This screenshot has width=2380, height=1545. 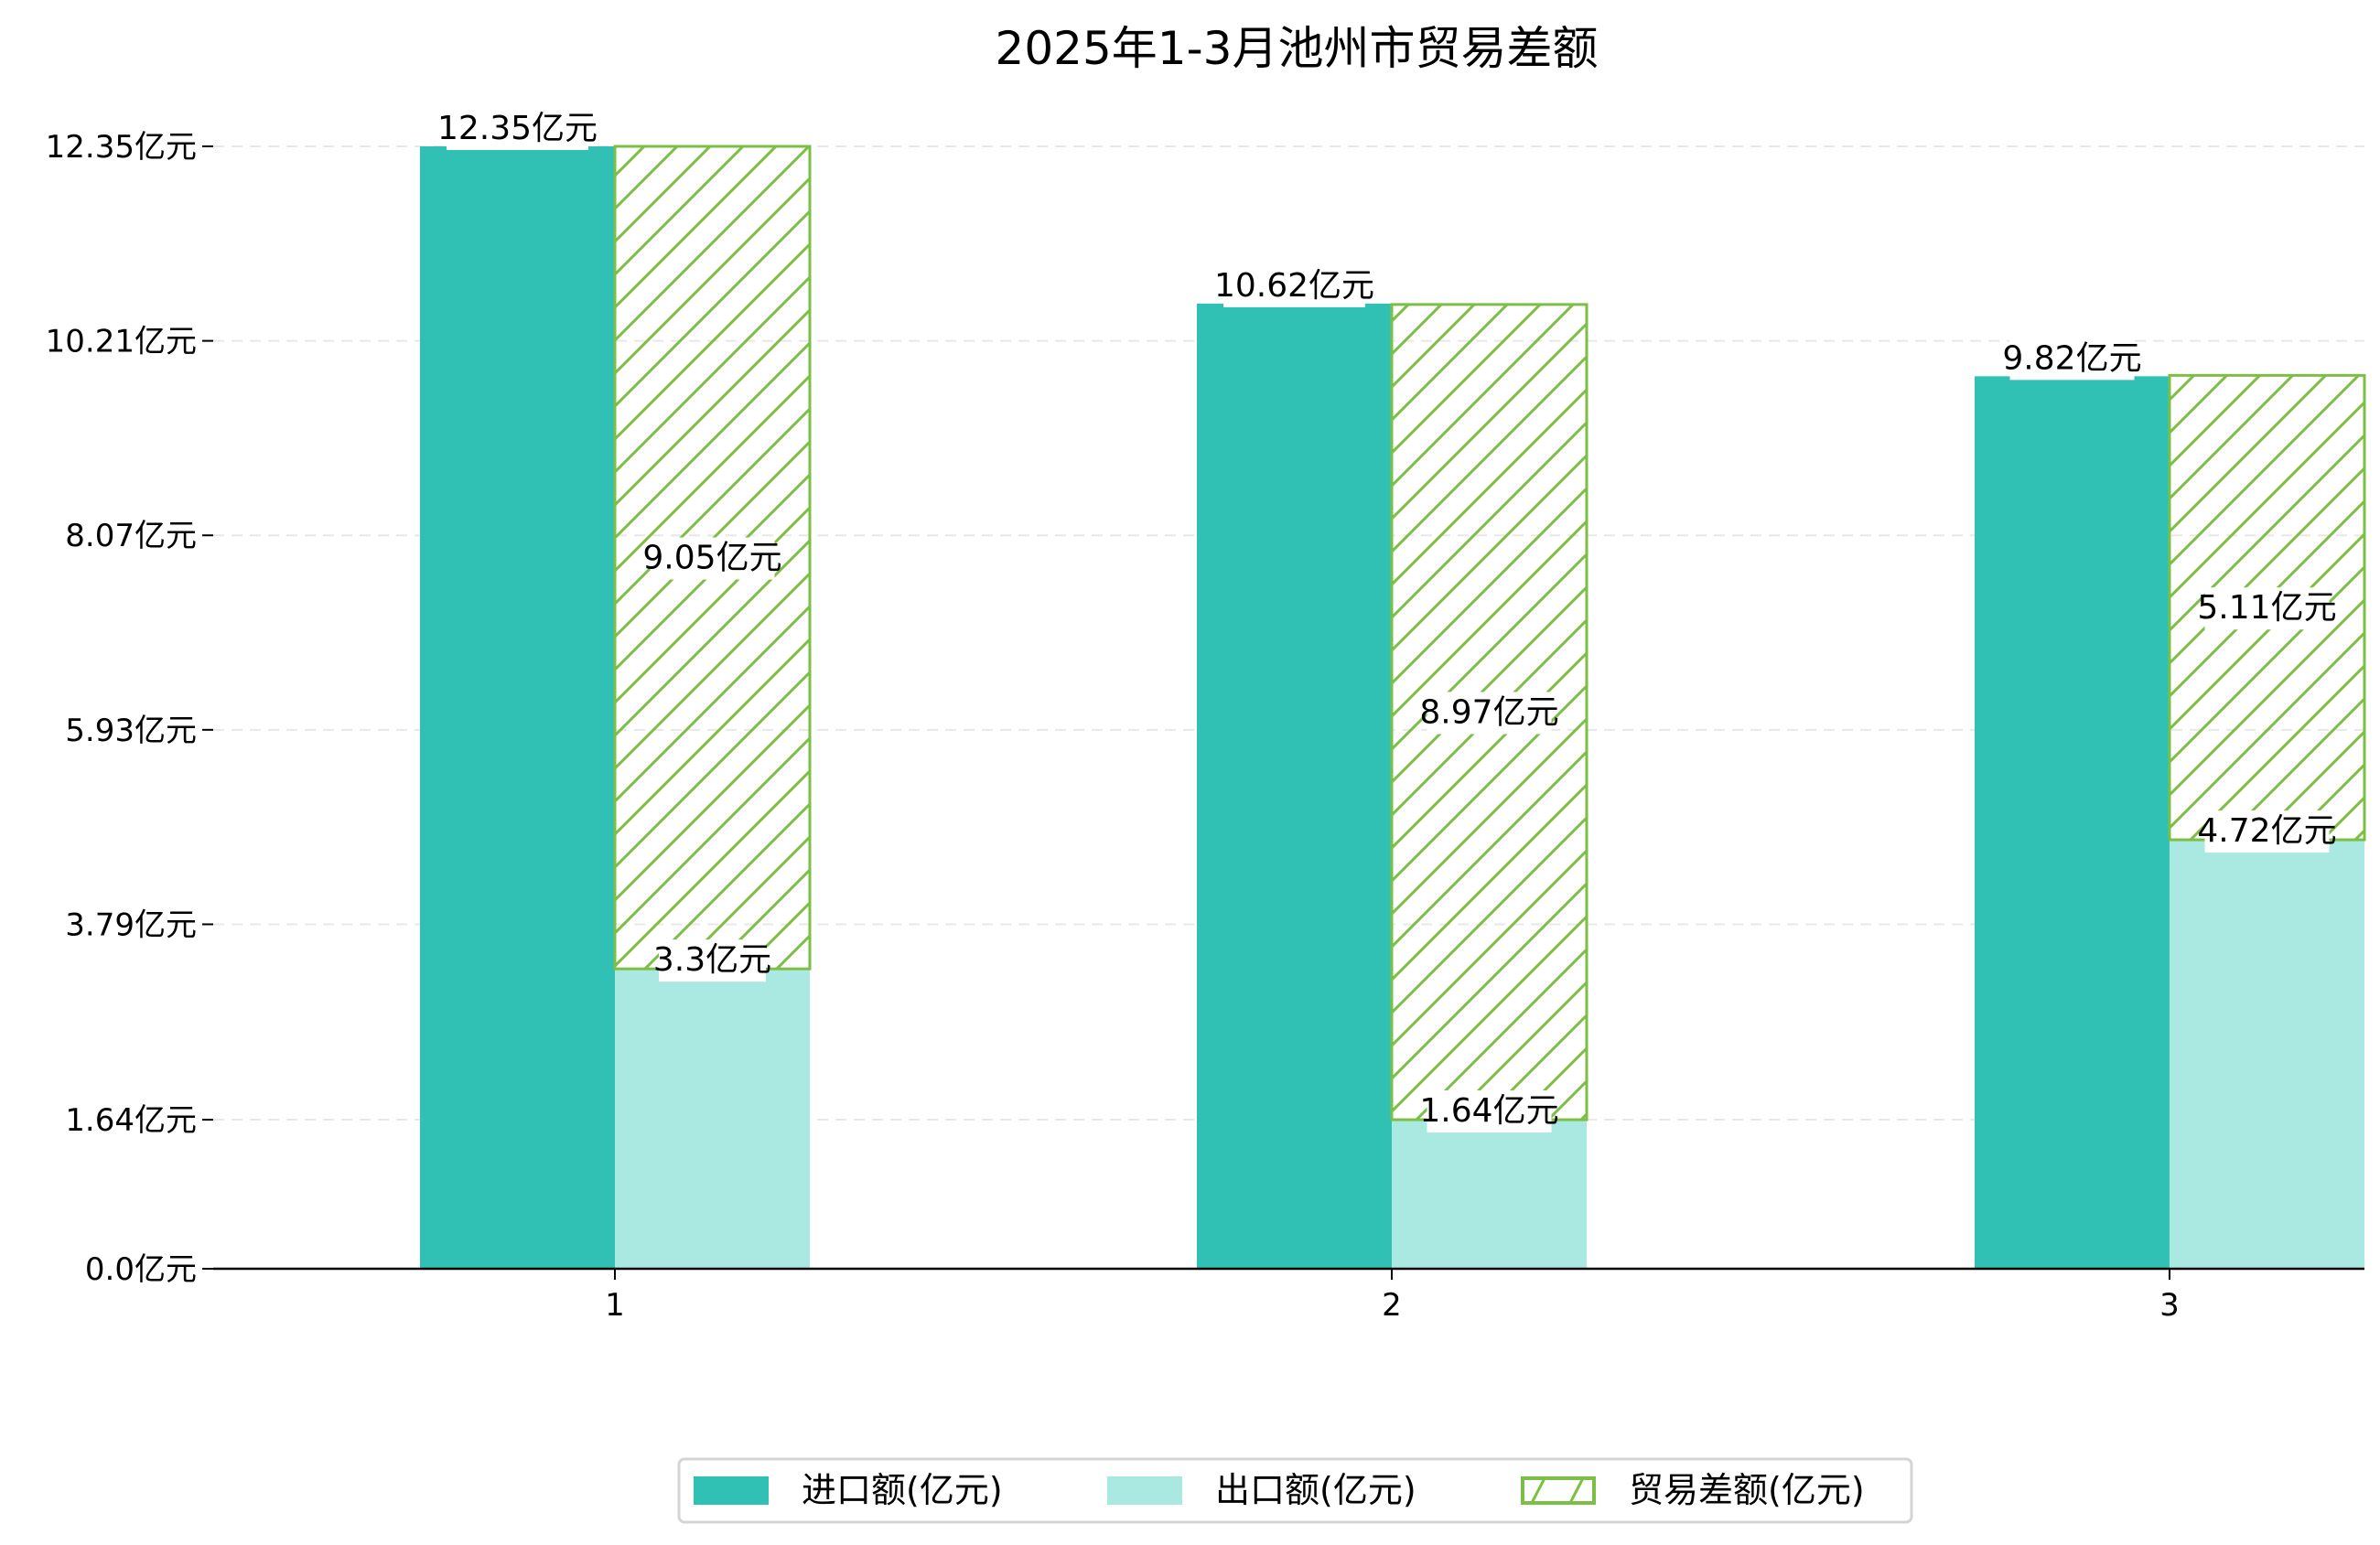 I want to click on data-label: 3.3亿元, so click(x=712, y=961).